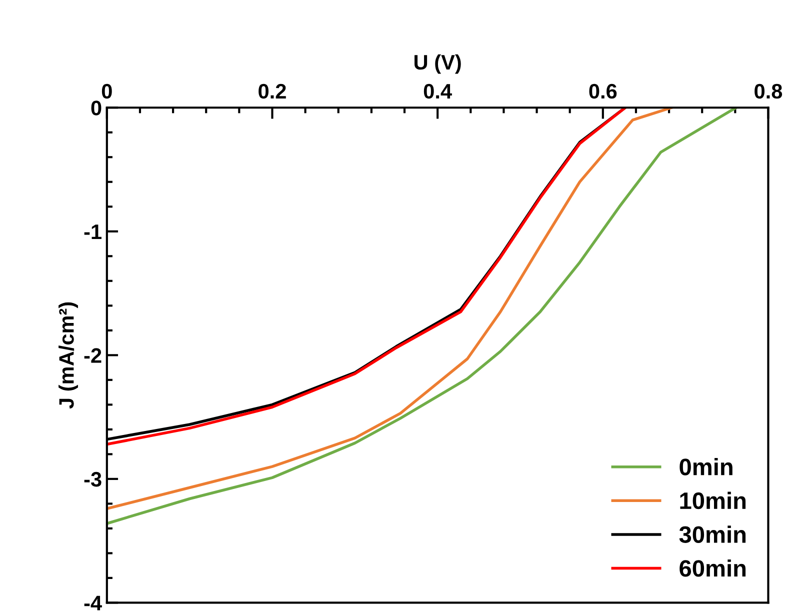 This screenshot has height=615, width=792. What do you see at coordinates (93, 603) in the screenshot?
I see `y-tick-label: -4` at bounding box center [93, 603].